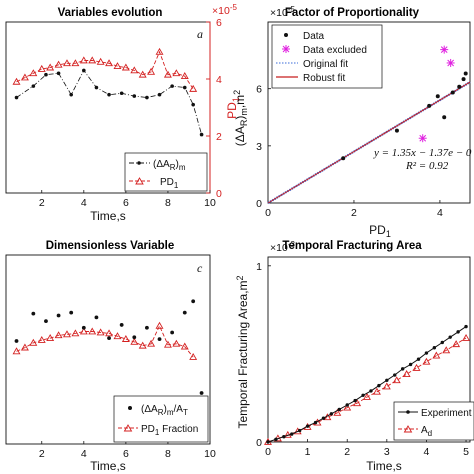  I want to click on y-tick-label: 6, so click(259, 90).